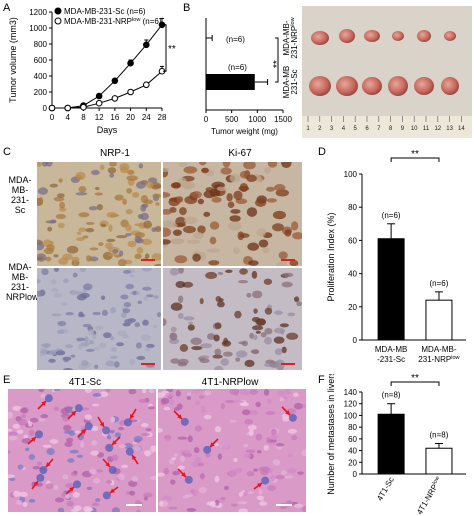 The width and height of the screenshot is (474, 516). What do you see at coordinates (367, 129) in the screenshot?
I see `ruler-number: 6` at bounding box center [367, 129].